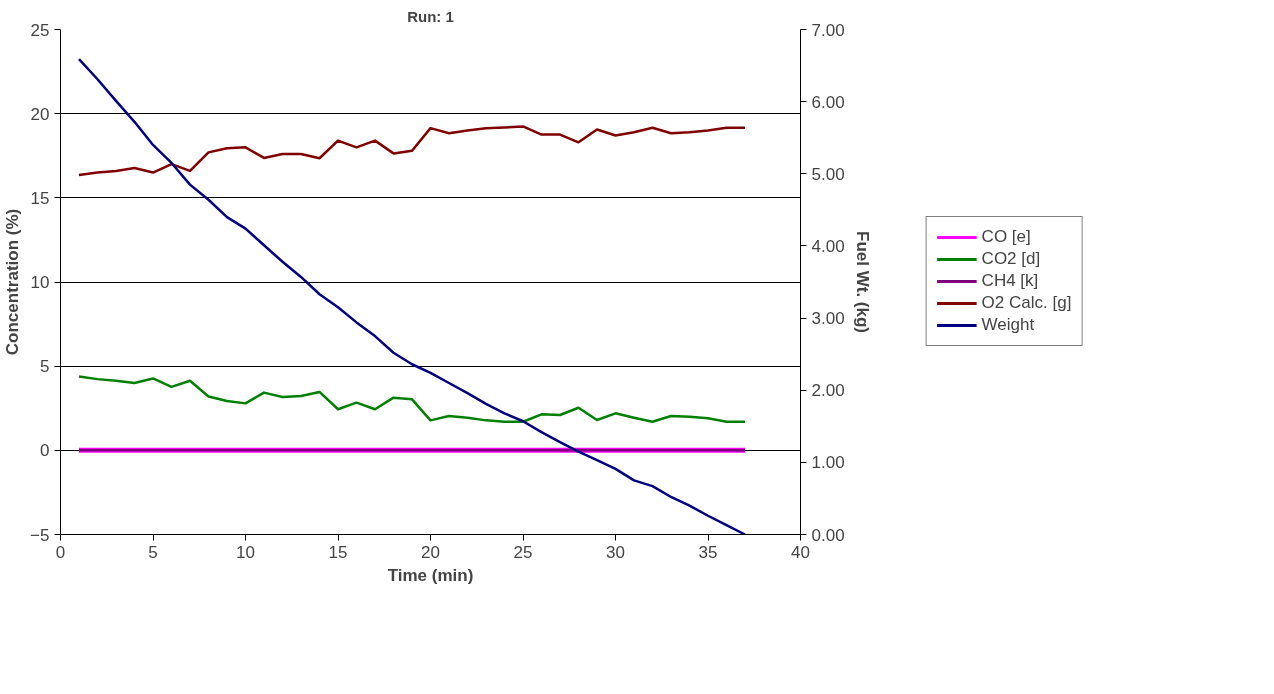  Describe the element at coordinates (60, 552) in the screenshot. I see `x-tick-label: 0` at that location.